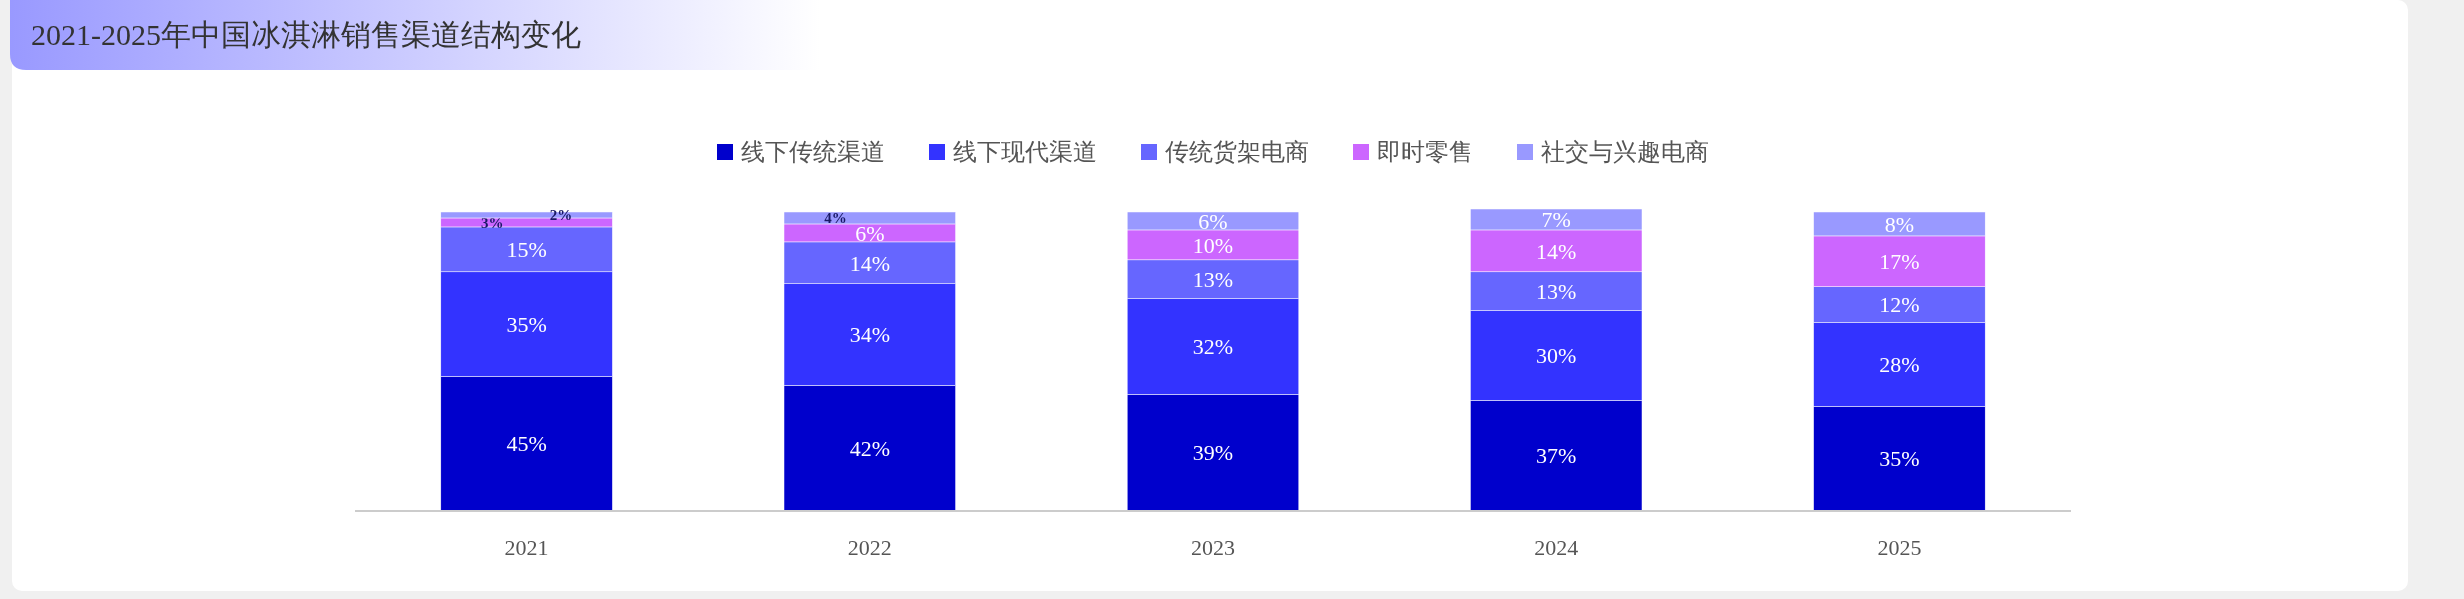 This screenshot has height=599, width=2464. What do you see at coordinates (1899, 224) in the screenshot?
I see `data-label: 8%` at bounding box center [1899, 224].